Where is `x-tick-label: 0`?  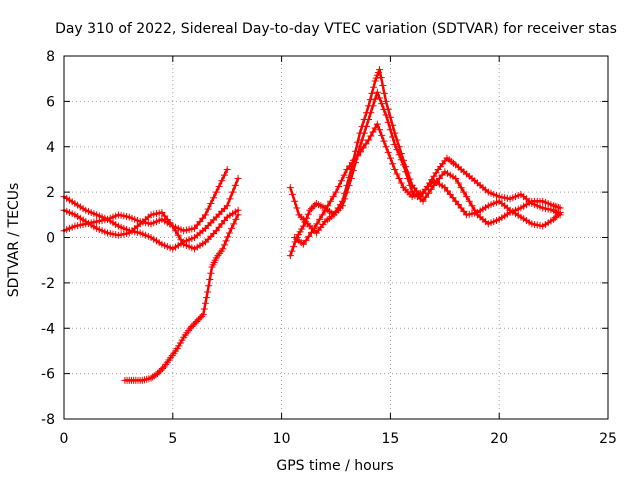
x-tick-label: 0 is located at coordinates (64, 439).